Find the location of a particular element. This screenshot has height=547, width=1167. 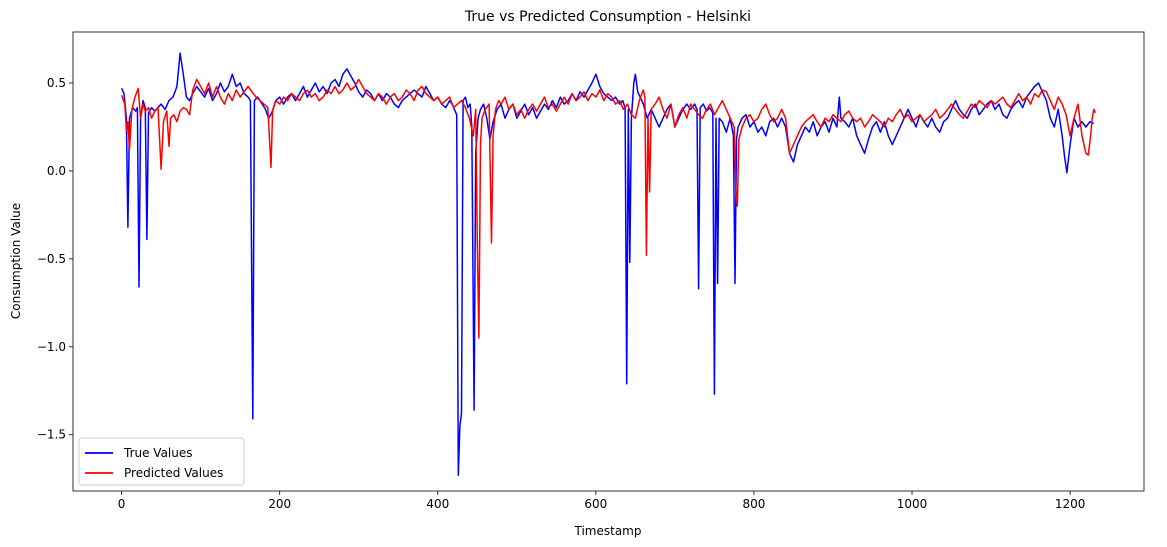

chart-title: True vs Predicted Consumption - Helsinki is located at coordinates (607, 17).